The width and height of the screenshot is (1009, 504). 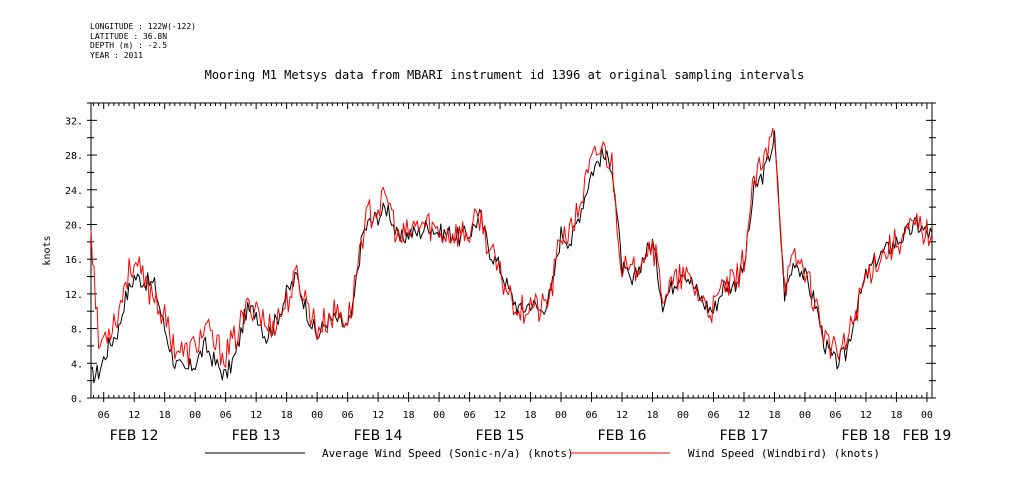 I want to click on year-label: YEAR : 2011, so click(x=116, y=55).